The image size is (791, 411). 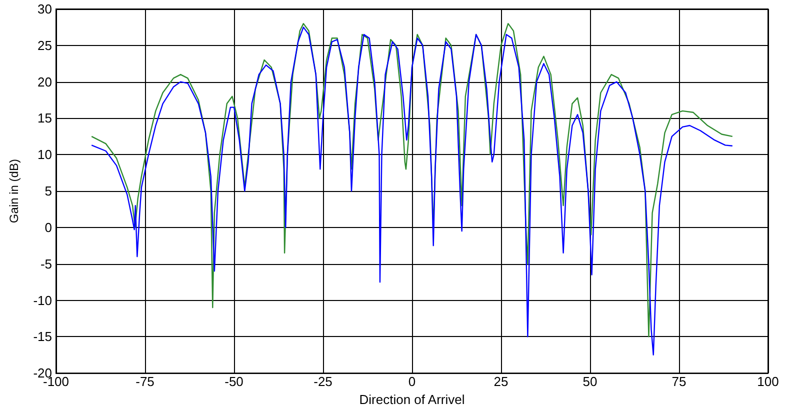 What do you see at coordinates (145, 382) in the screenshot?
I see `x-tick-label: -75` at bounding box center [145, 382].